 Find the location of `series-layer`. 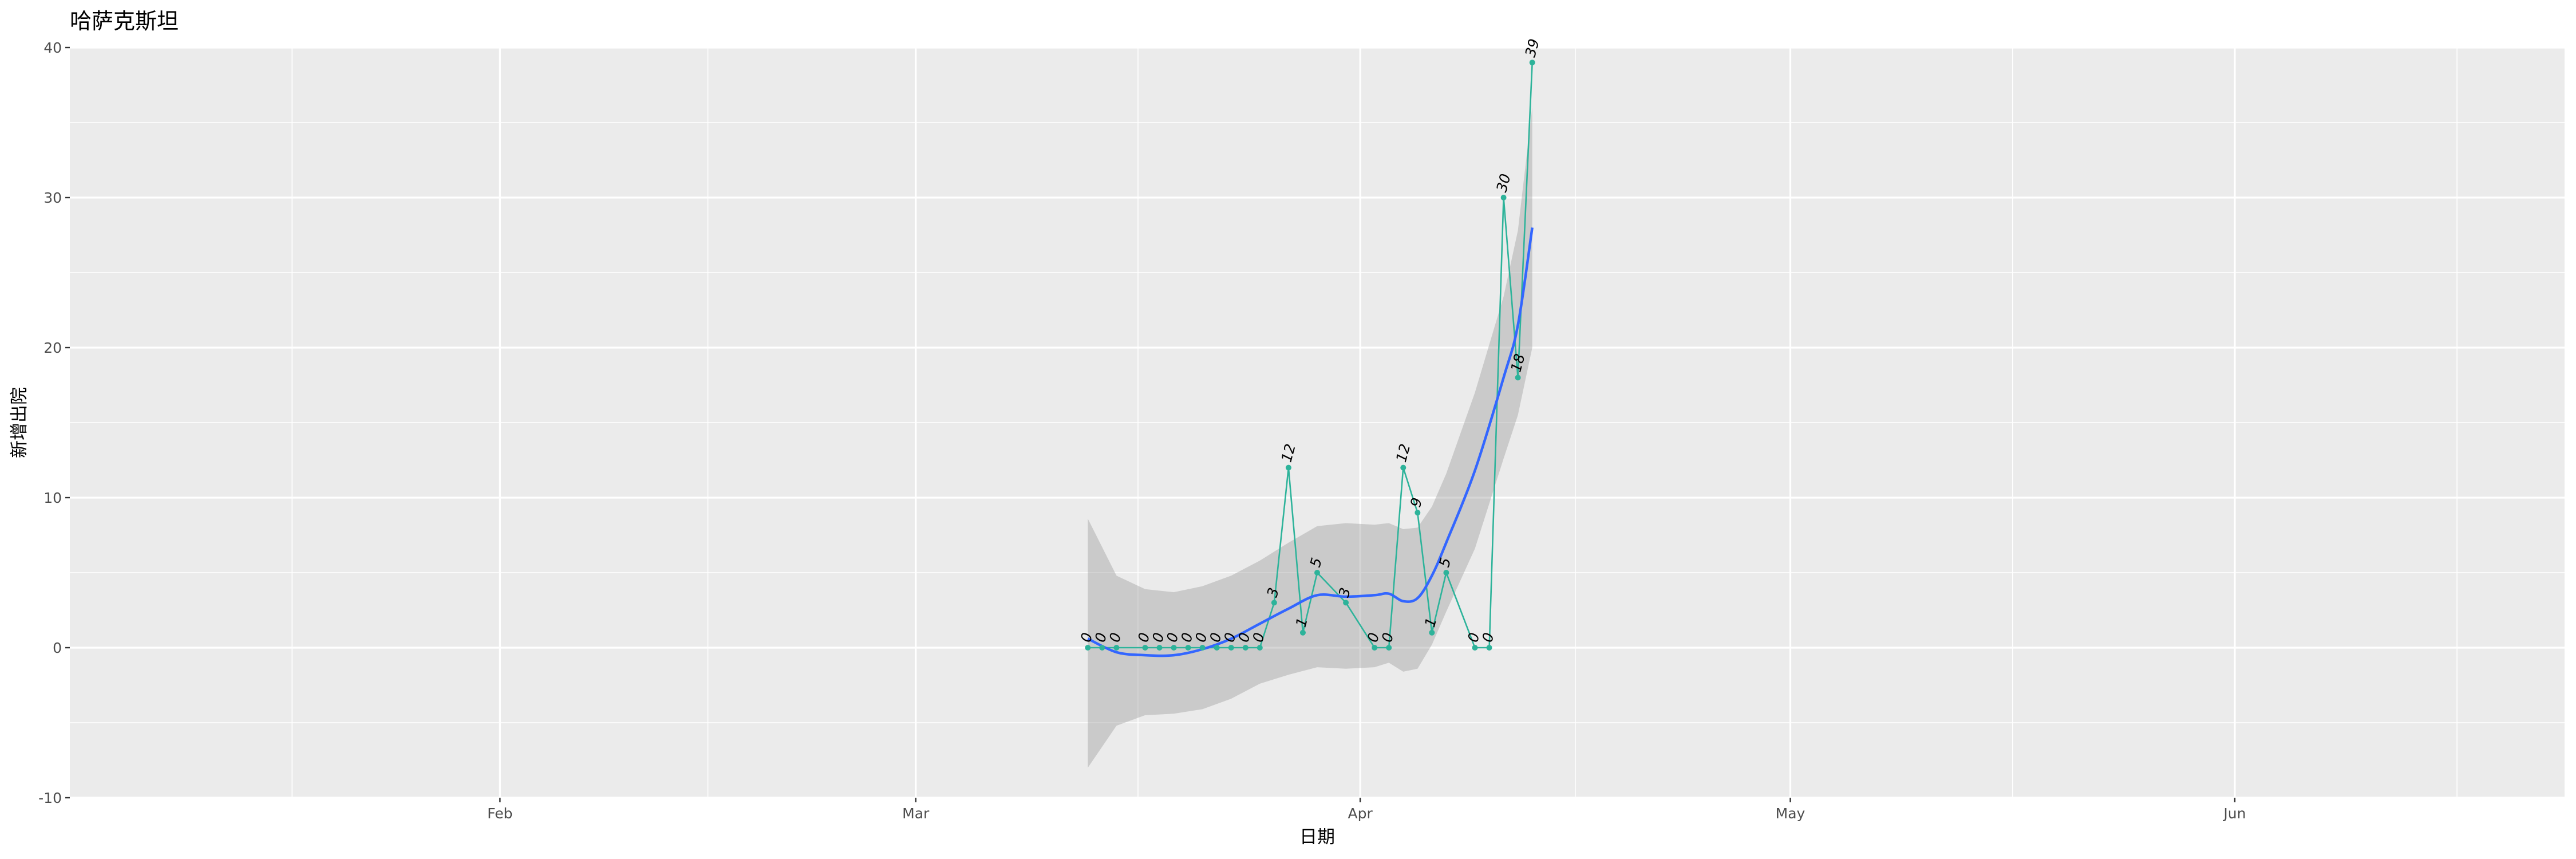

series-layer is located at coordinates (1310, 355).